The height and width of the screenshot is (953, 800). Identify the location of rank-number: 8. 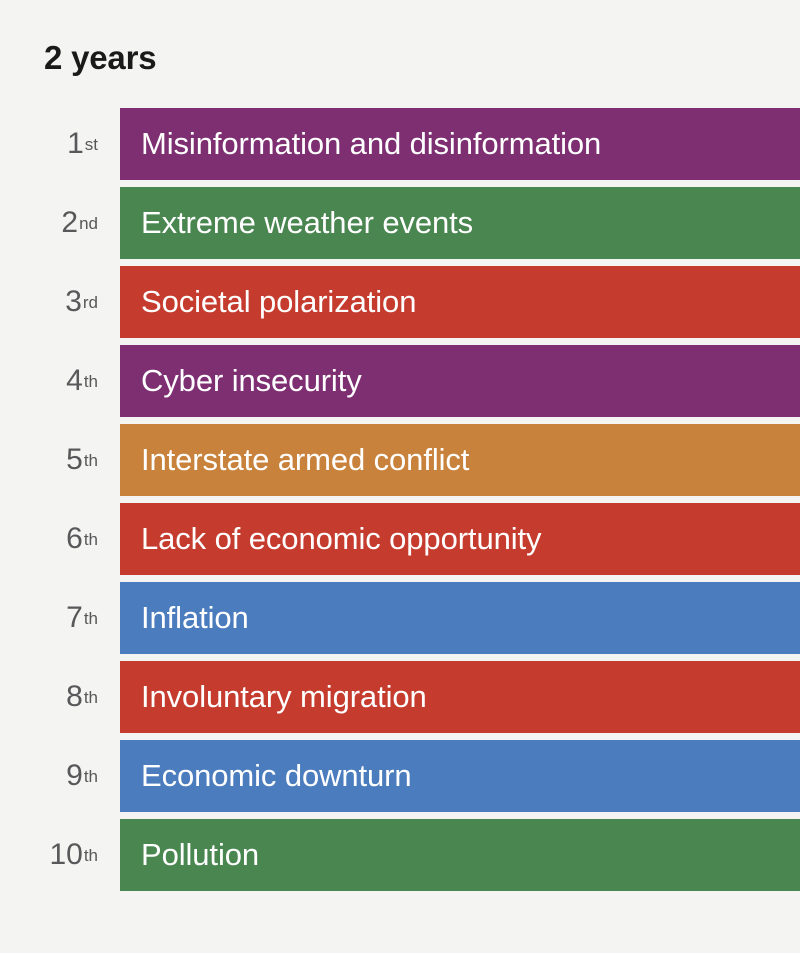
(74, 696).